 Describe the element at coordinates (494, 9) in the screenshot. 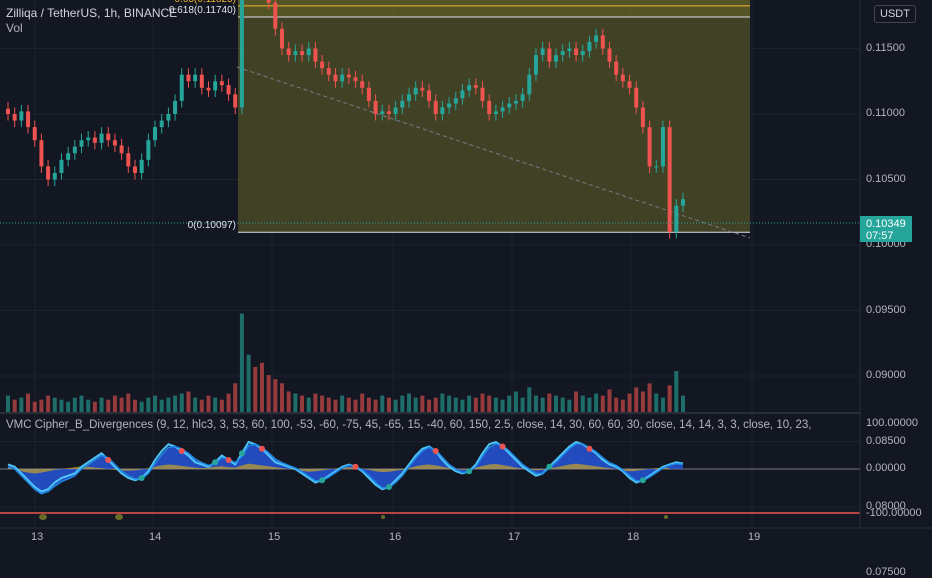

I see `fib-zone-upper` at that location.